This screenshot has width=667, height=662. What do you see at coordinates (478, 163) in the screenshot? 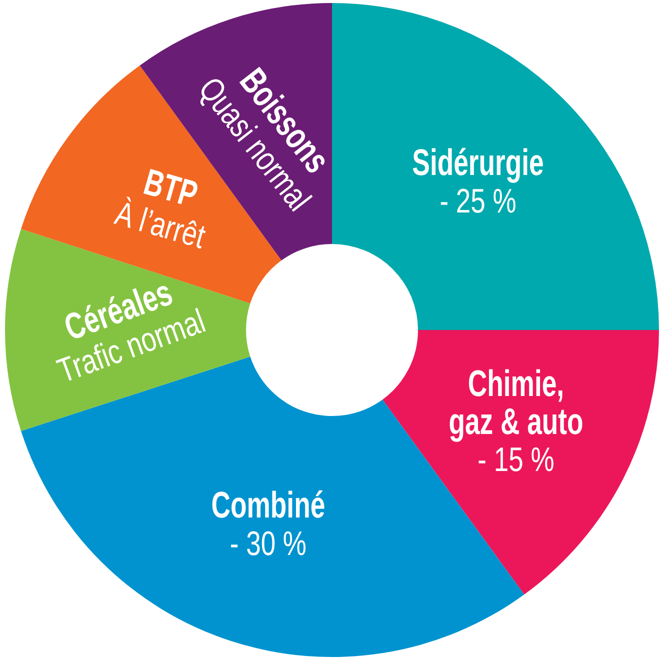
I see `slice-label: Sidérurgie` at bounding box center [478, 163].